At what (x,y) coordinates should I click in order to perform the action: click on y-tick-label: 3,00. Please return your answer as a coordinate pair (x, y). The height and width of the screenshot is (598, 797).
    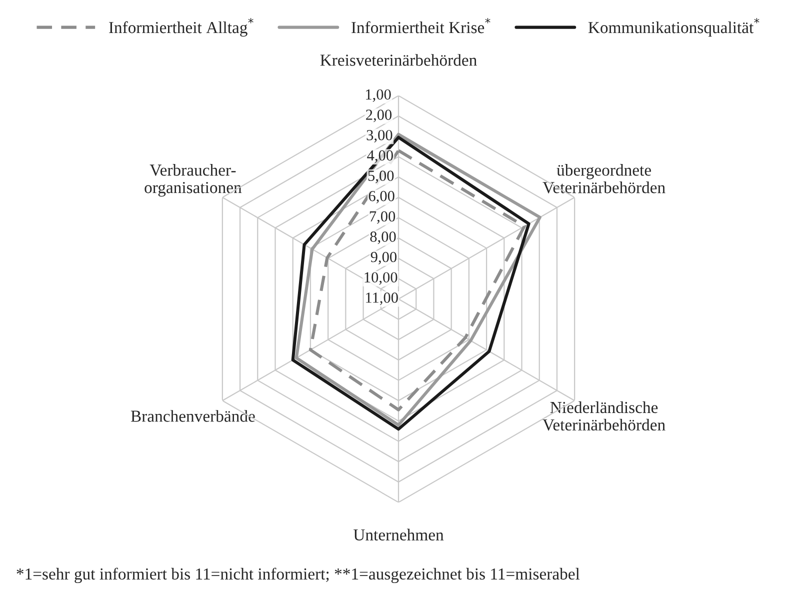
    Looking at the image, I should click on (379, 136).